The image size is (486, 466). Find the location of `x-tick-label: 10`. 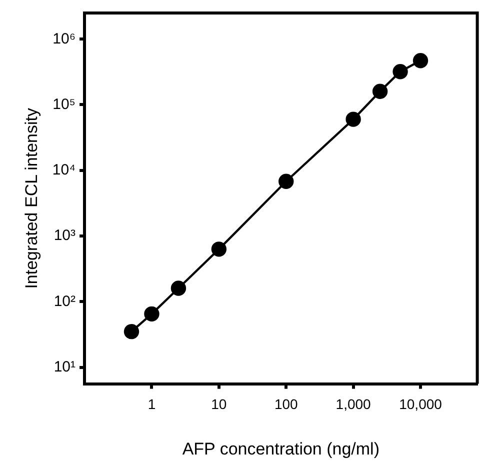

x-tick-label: 10 is located at coordinates (219, 404).